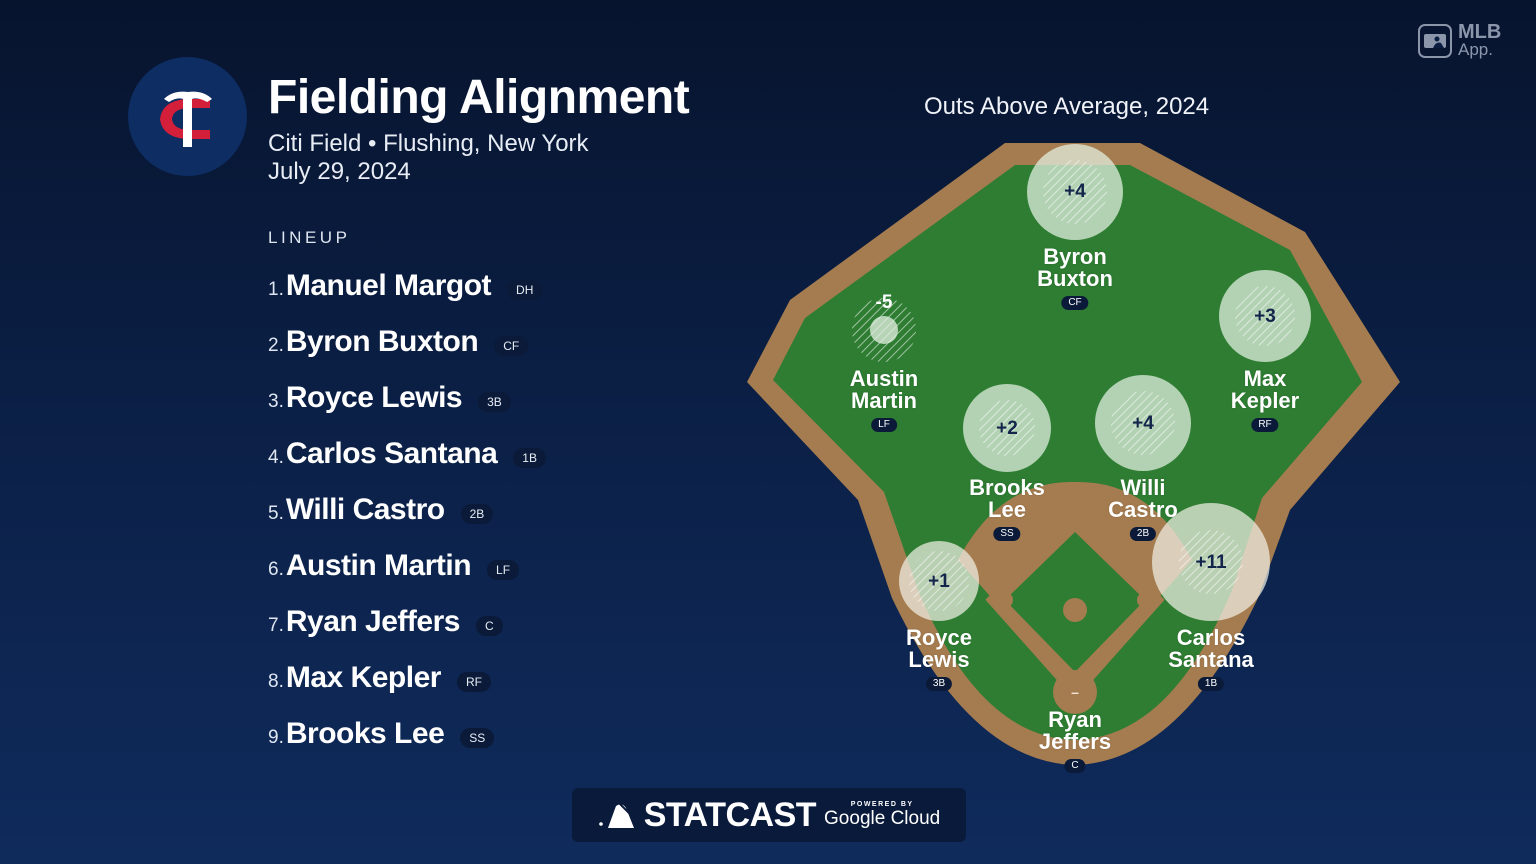 The width and height of the screenshot is (1536, 864). I want to click on oaa-value-1b: +11, so click(1211, 562).